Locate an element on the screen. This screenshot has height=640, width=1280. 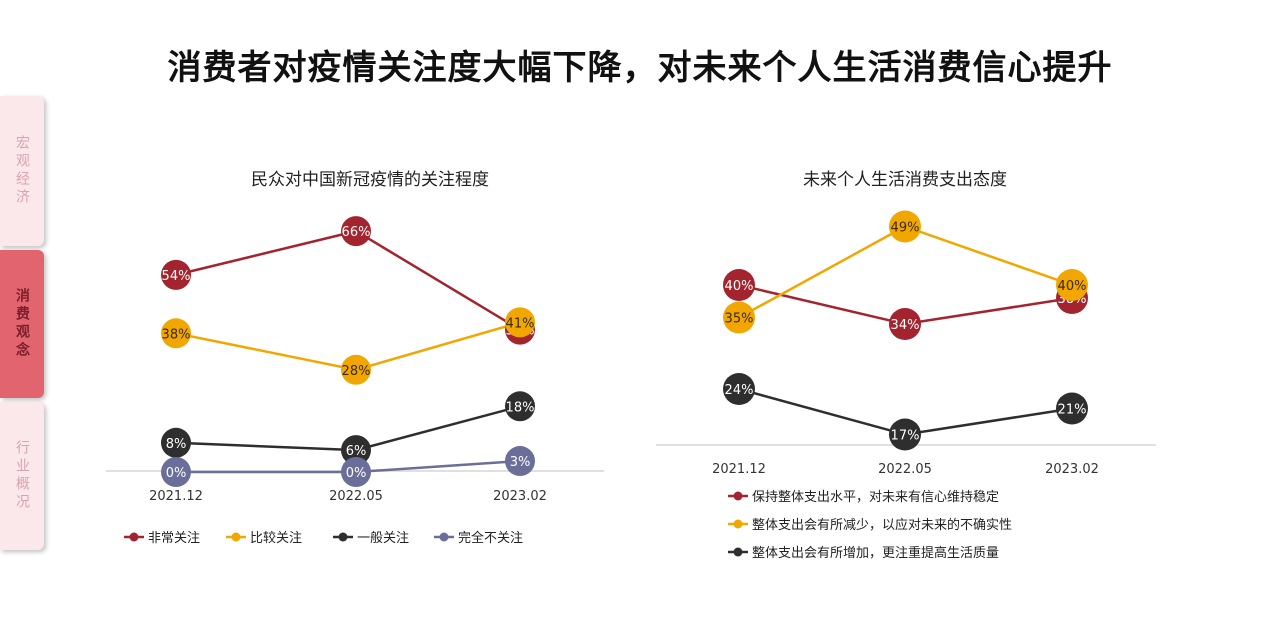
chart2-legend-label: 整体支出会有所减少，以应对未来的不确实性 is located at coordinates (882, 525).